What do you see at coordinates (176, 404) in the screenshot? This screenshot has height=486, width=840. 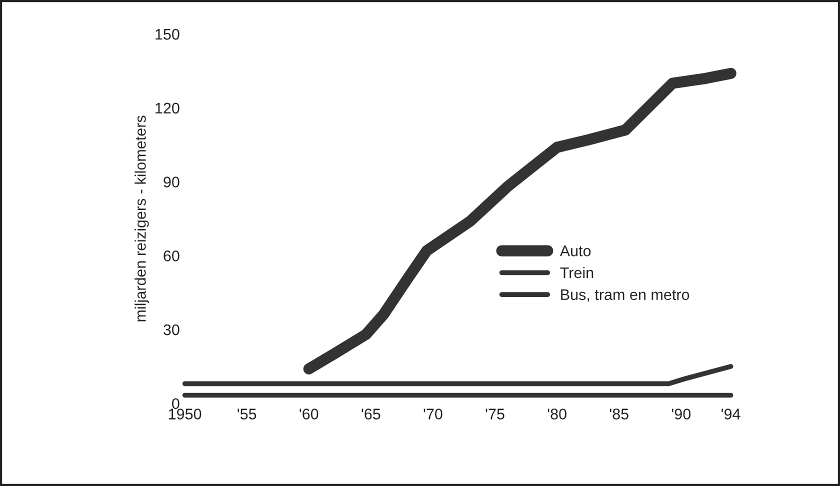 I see `y-tick-label: 0` at bounding box center [176, 404].